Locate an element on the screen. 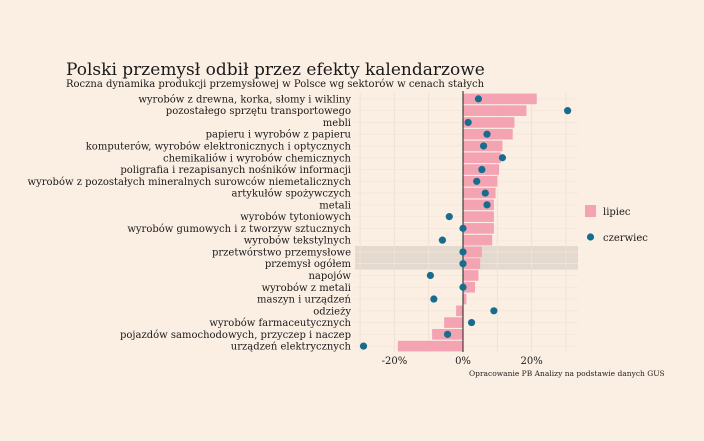 Image resolution: width=704 pixels, height=441 pixels. category-label: mebli is located at coordinates (337, 123).